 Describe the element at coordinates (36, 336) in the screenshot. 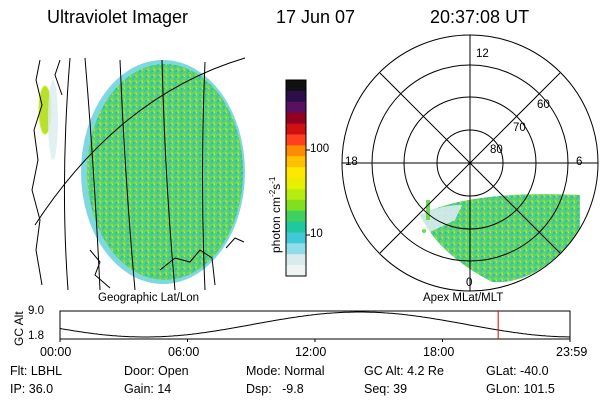

I see `altitude-ytick-bottom: 1.8` at that location.